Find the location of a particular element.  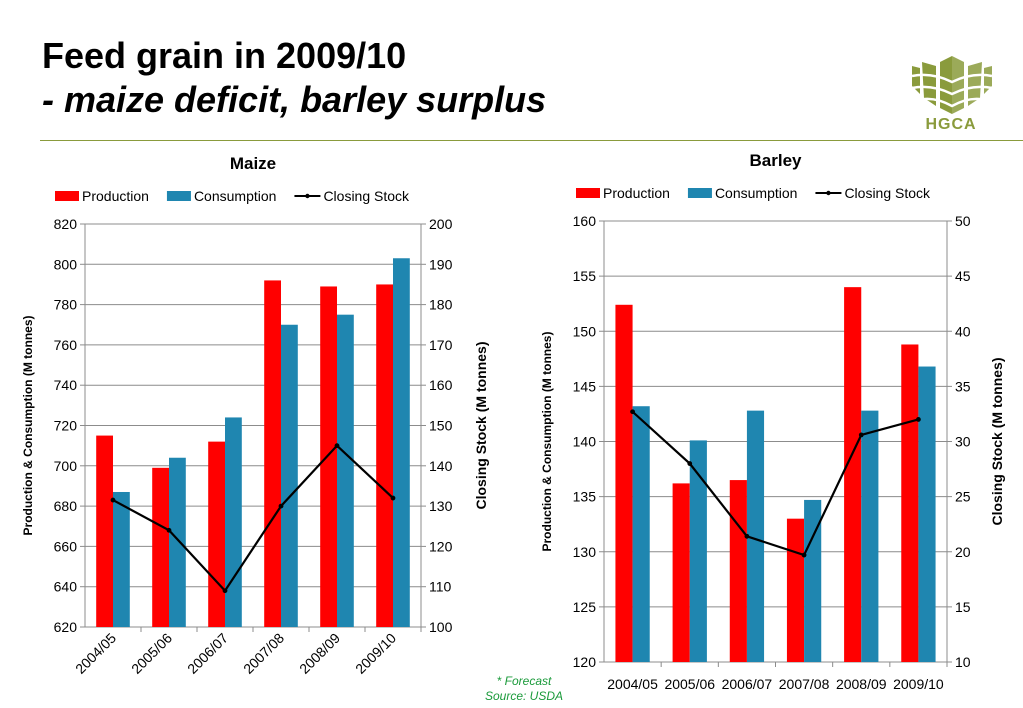

y-tick-label: 160 is located at coordinates (585, 221).